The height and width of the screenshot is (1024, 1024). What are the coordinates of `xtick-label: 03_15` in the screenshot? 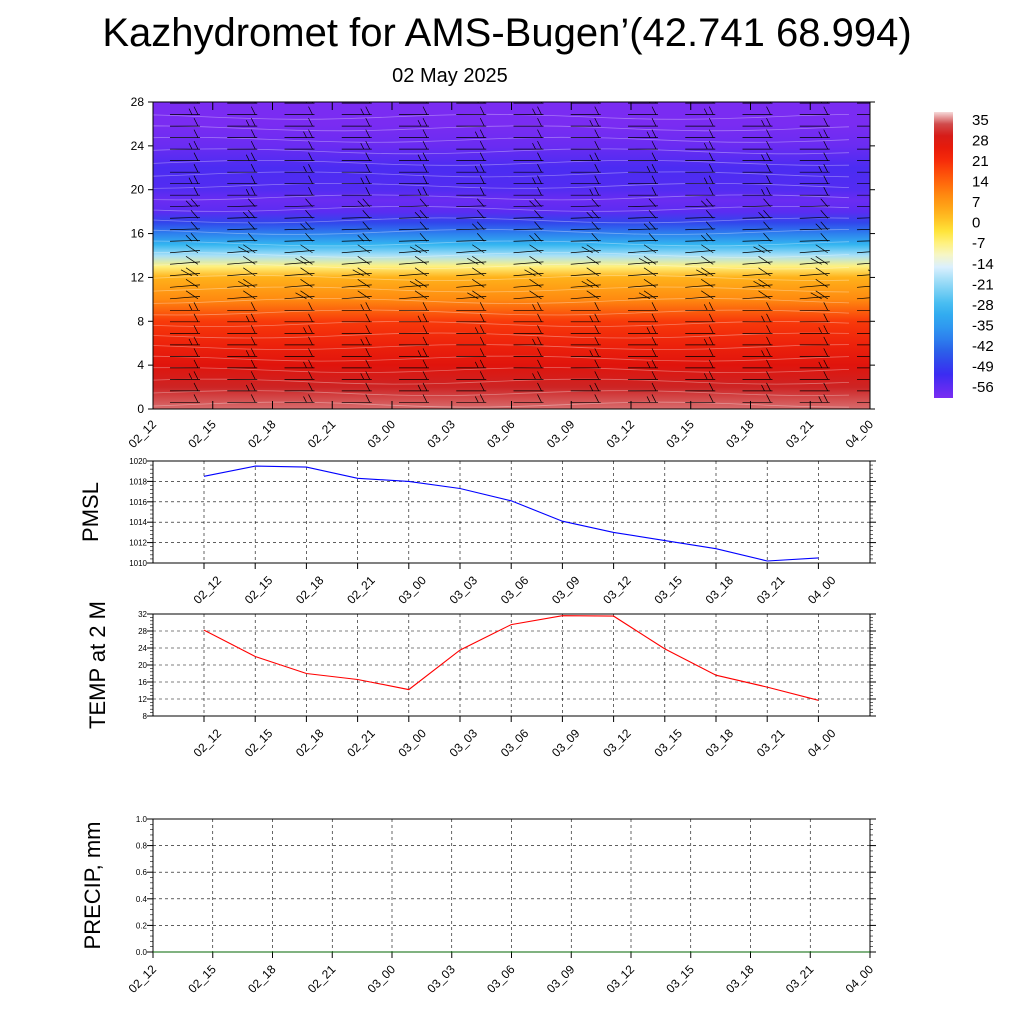 It's located at (668, 743).